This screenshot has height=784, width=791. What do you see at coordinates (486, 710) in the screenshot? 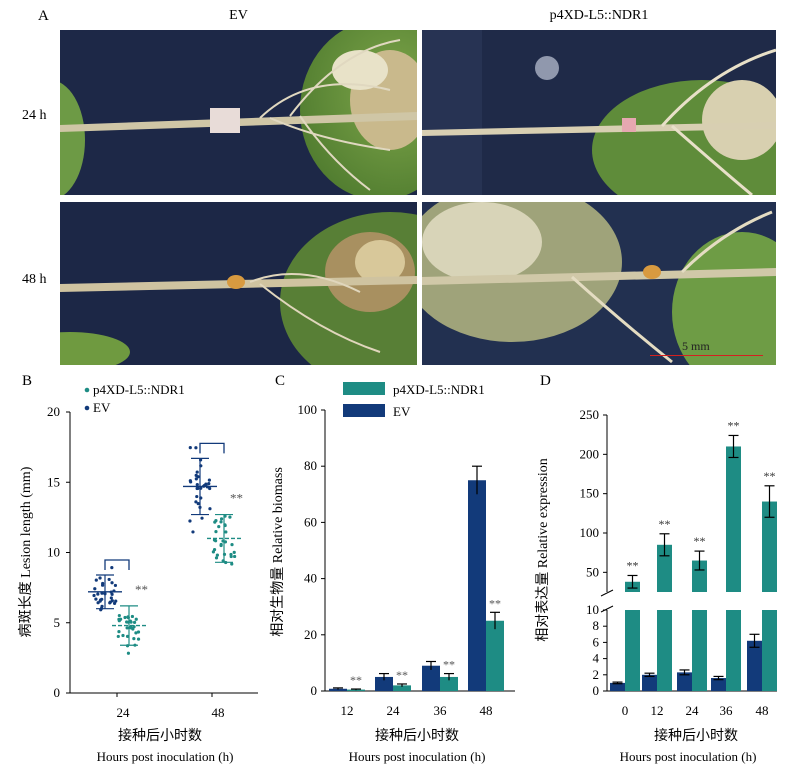
I see `chart-c-xtick-label: 48` at bounding box center [486, 710].